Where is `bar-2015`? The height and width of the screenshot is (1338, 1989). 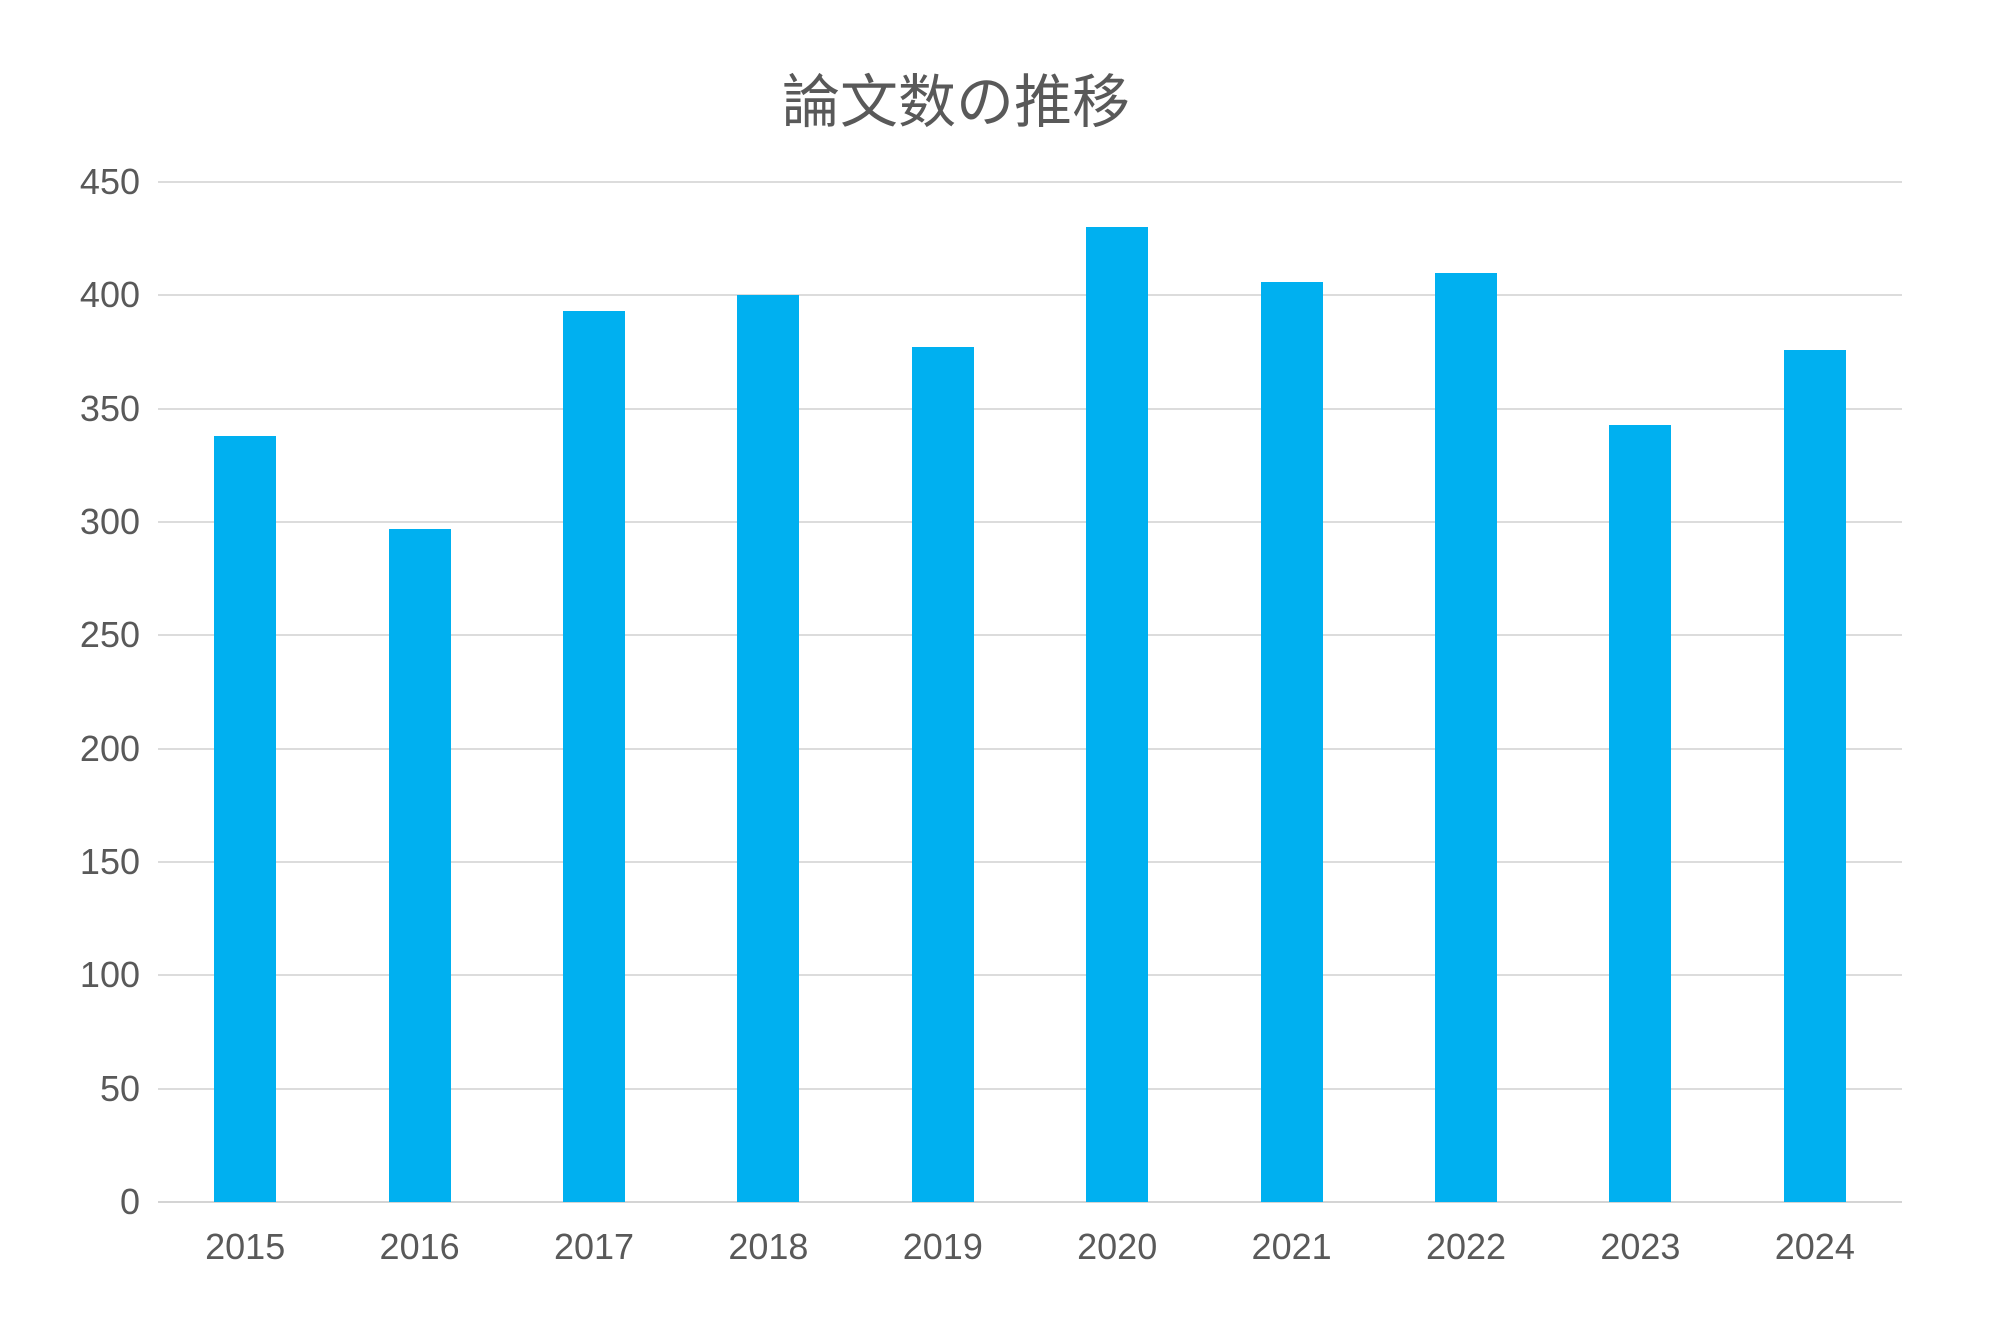
bar-2015 is located at coordinates (245, 818).